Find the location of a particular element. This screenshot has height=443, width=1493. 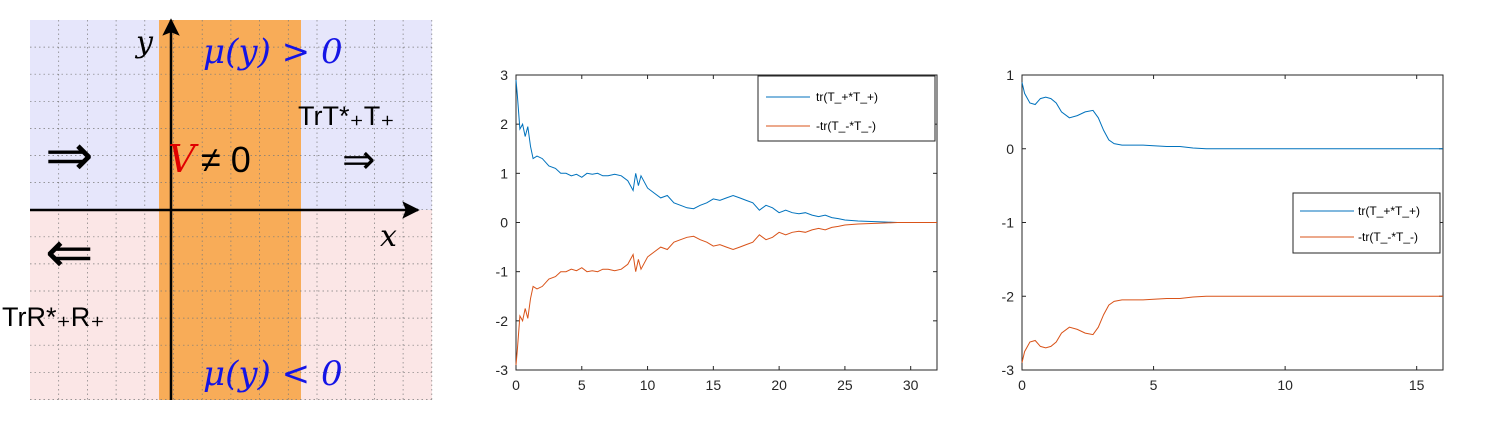

reflected-arrow-icon: ⇐ is located at coordinates (69, 252).